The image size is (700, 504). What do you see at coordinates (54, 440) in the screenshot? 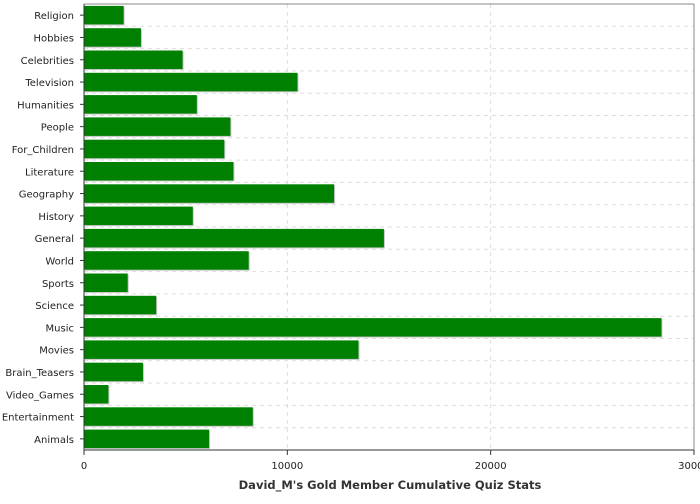
I see `category-label: Animals` at bounding box center [54, 440].